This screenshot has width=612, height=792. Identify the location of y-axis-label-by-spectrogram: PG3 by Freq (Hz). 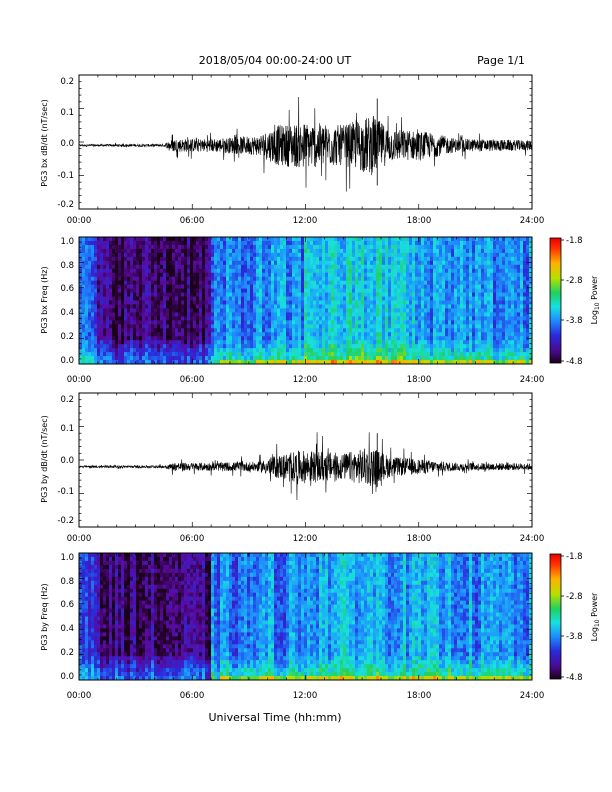
(44, 616).